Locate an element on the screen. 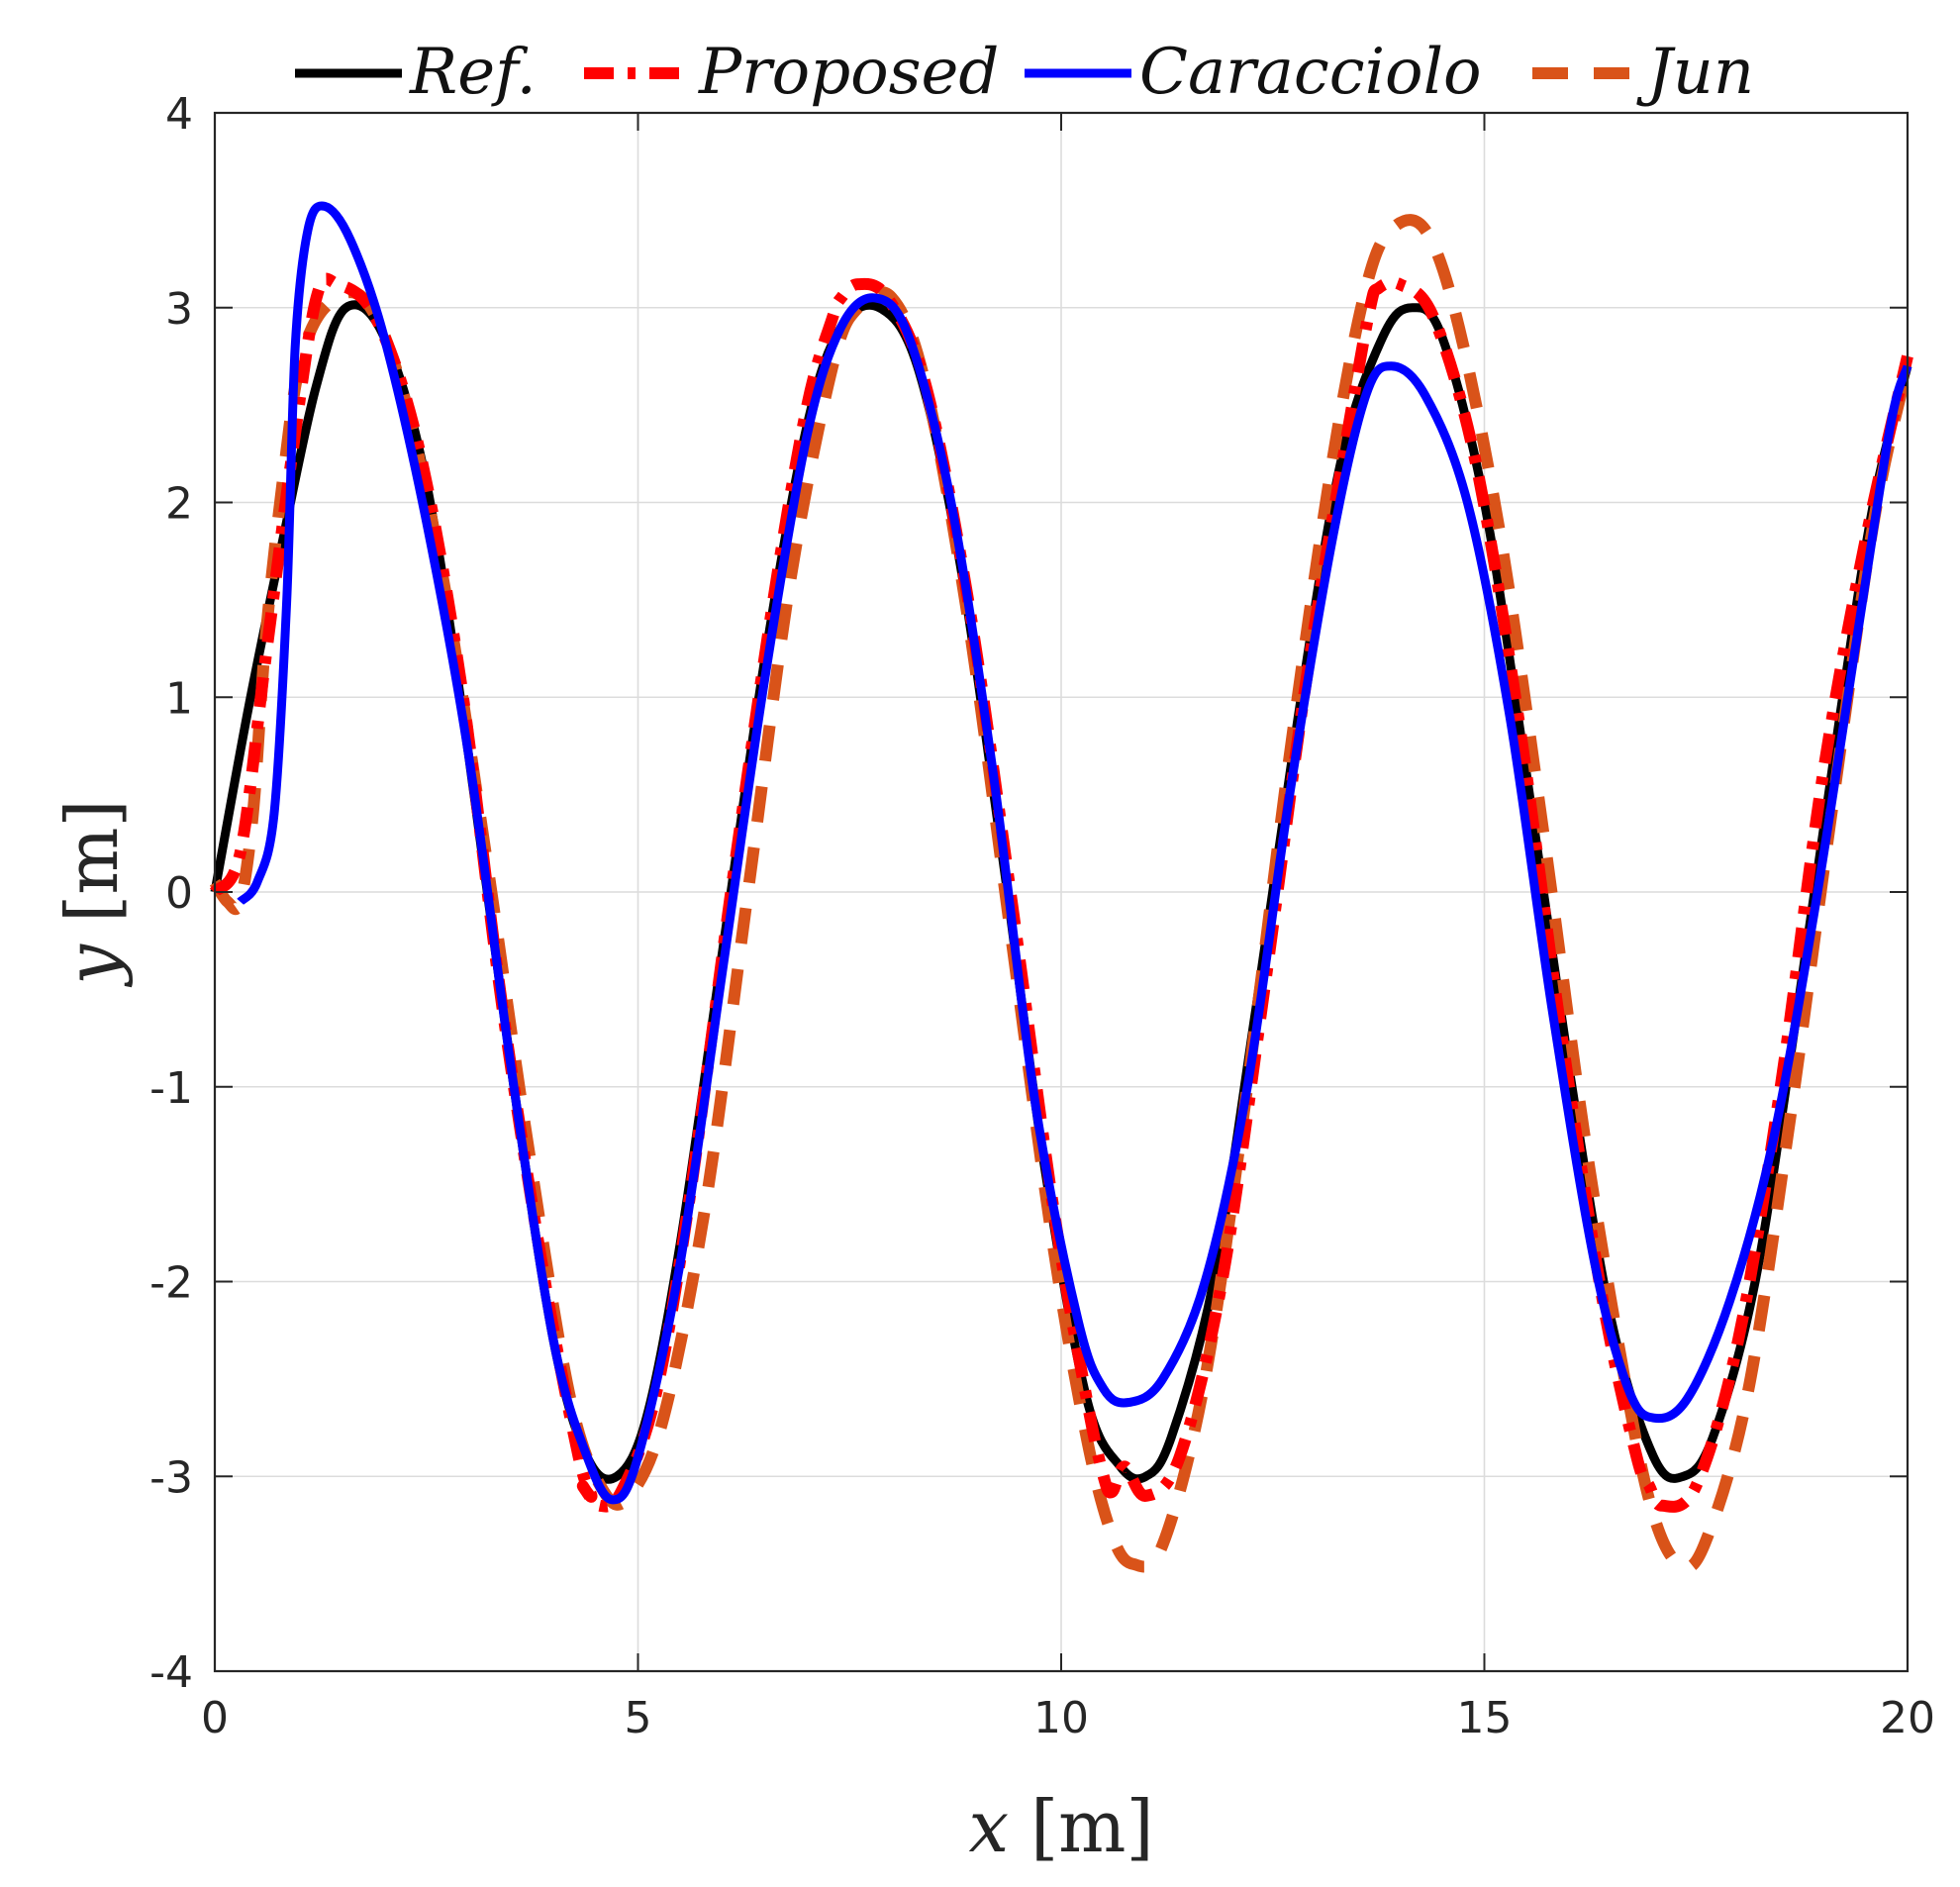 The width and height of the screenshot is (1960, 1887). y-tick-label: -3 is located at coordinates (171, 1477).